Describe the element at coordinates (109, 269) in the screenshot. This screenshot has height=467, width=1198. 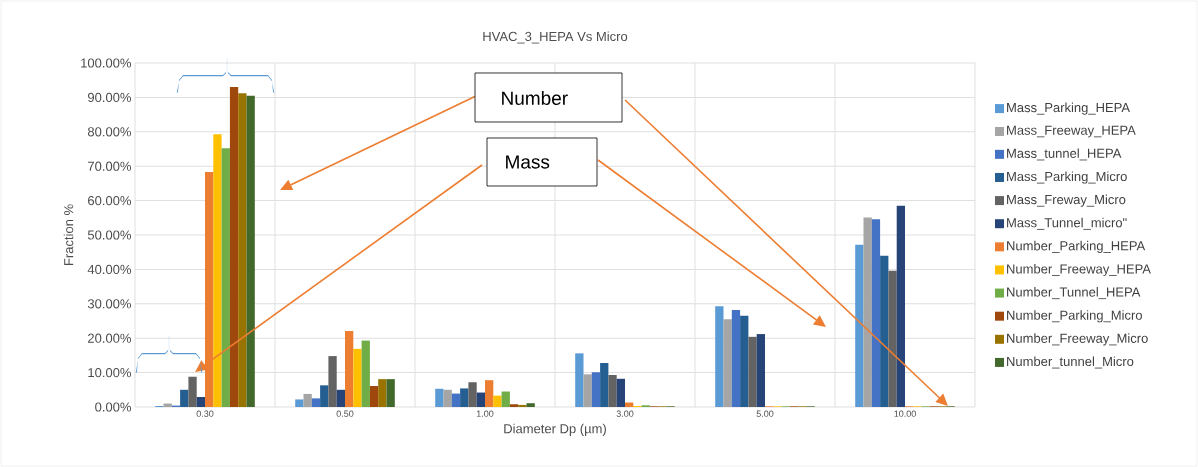
I see `y-tick-label: 40.00%` at that location.